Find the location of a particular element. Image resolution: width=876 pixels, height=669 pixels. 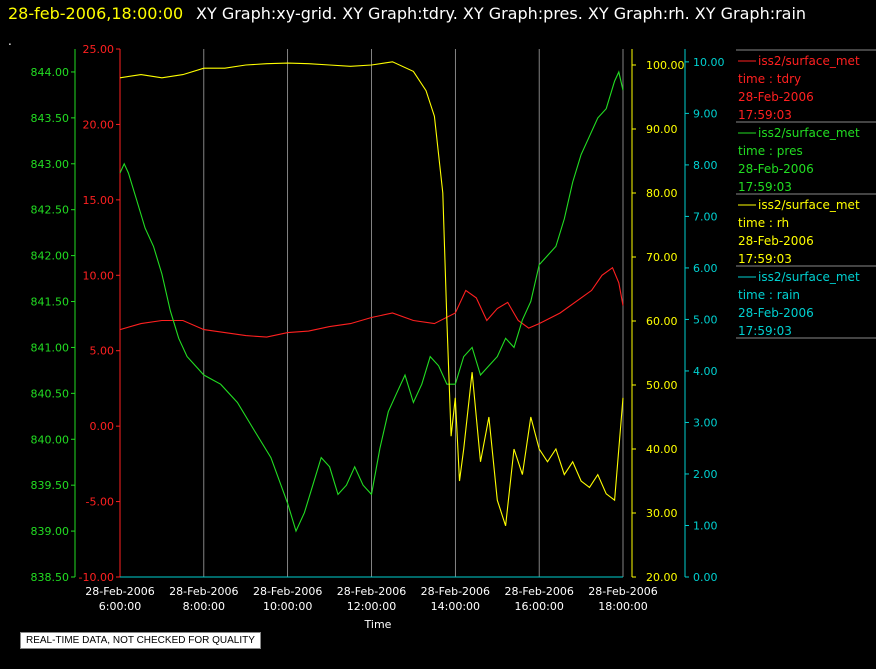

legend-text-tdry: 28-Feb-2006 is located at coordinates (776, 97).